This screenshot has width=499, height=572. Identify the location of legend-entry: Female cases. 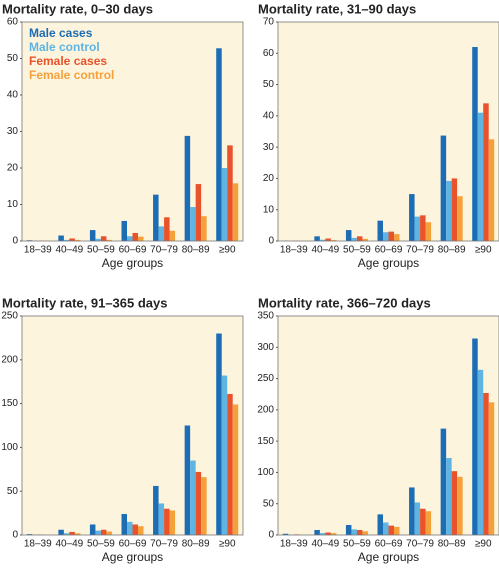
(68, 61).